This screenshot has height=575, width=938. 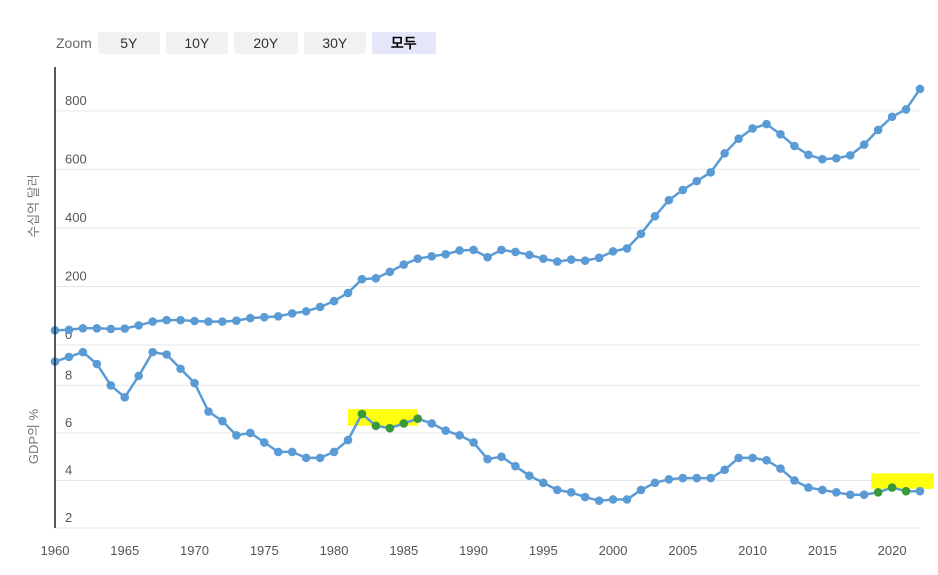 I want to click on x-tick-label: 1990, so click(x=473, y=550).